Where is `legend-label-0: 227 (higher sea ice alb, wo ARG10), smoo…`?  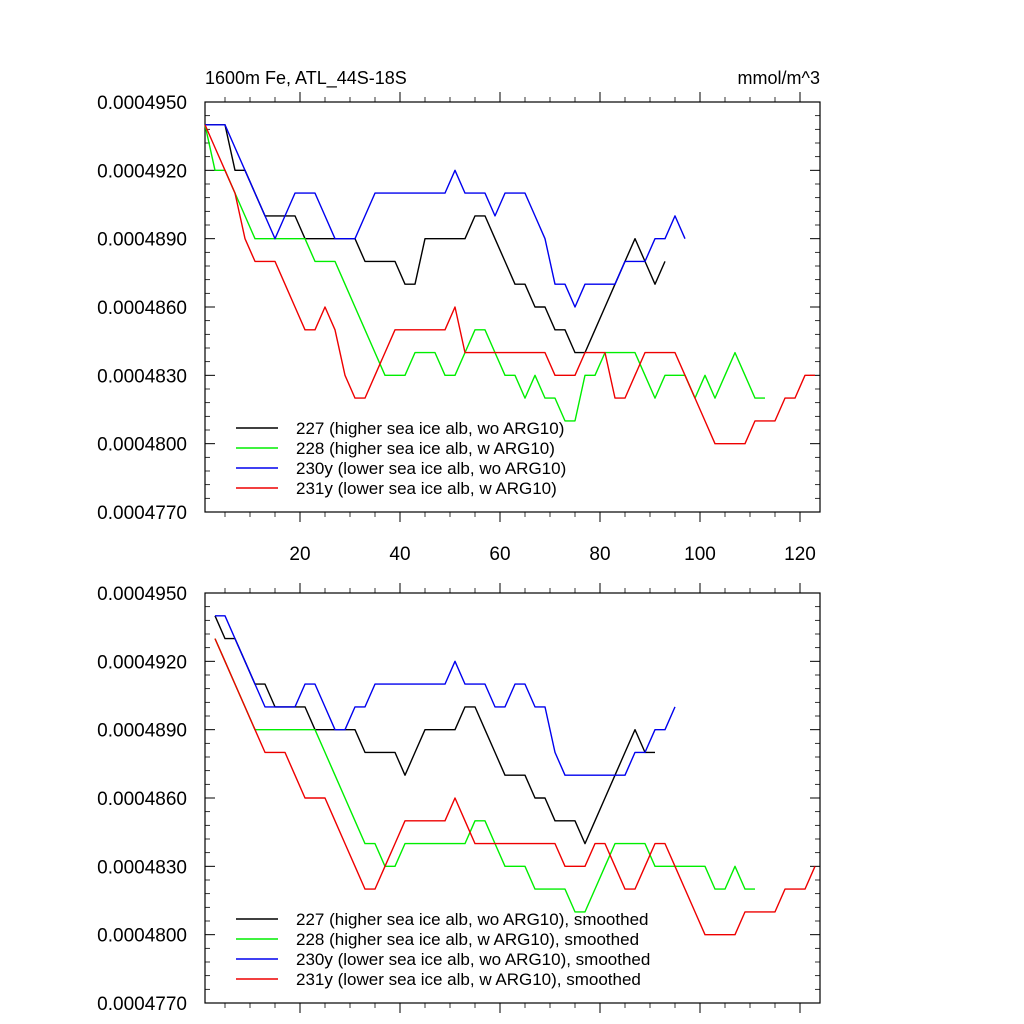
legend-label-0: 227 (higher sea ice alb, wo ARG10), smoo… is located at coordinates (472, 919).